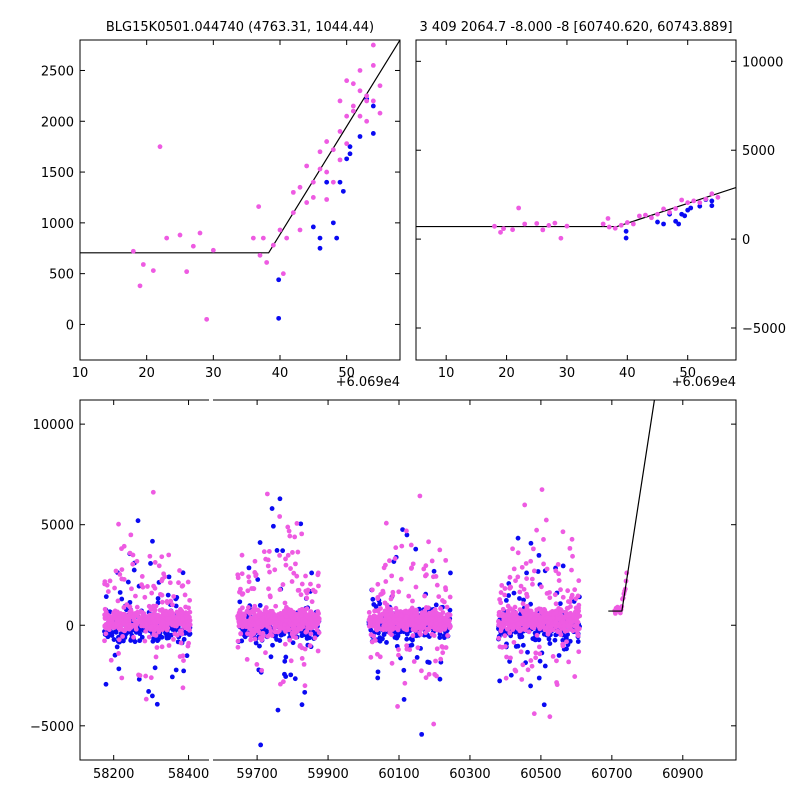 This screenshot has width=800, height=800. Describe the element at coordinates (687, 373) in the screenshot. I see `x-tick-label: 50` at that location.